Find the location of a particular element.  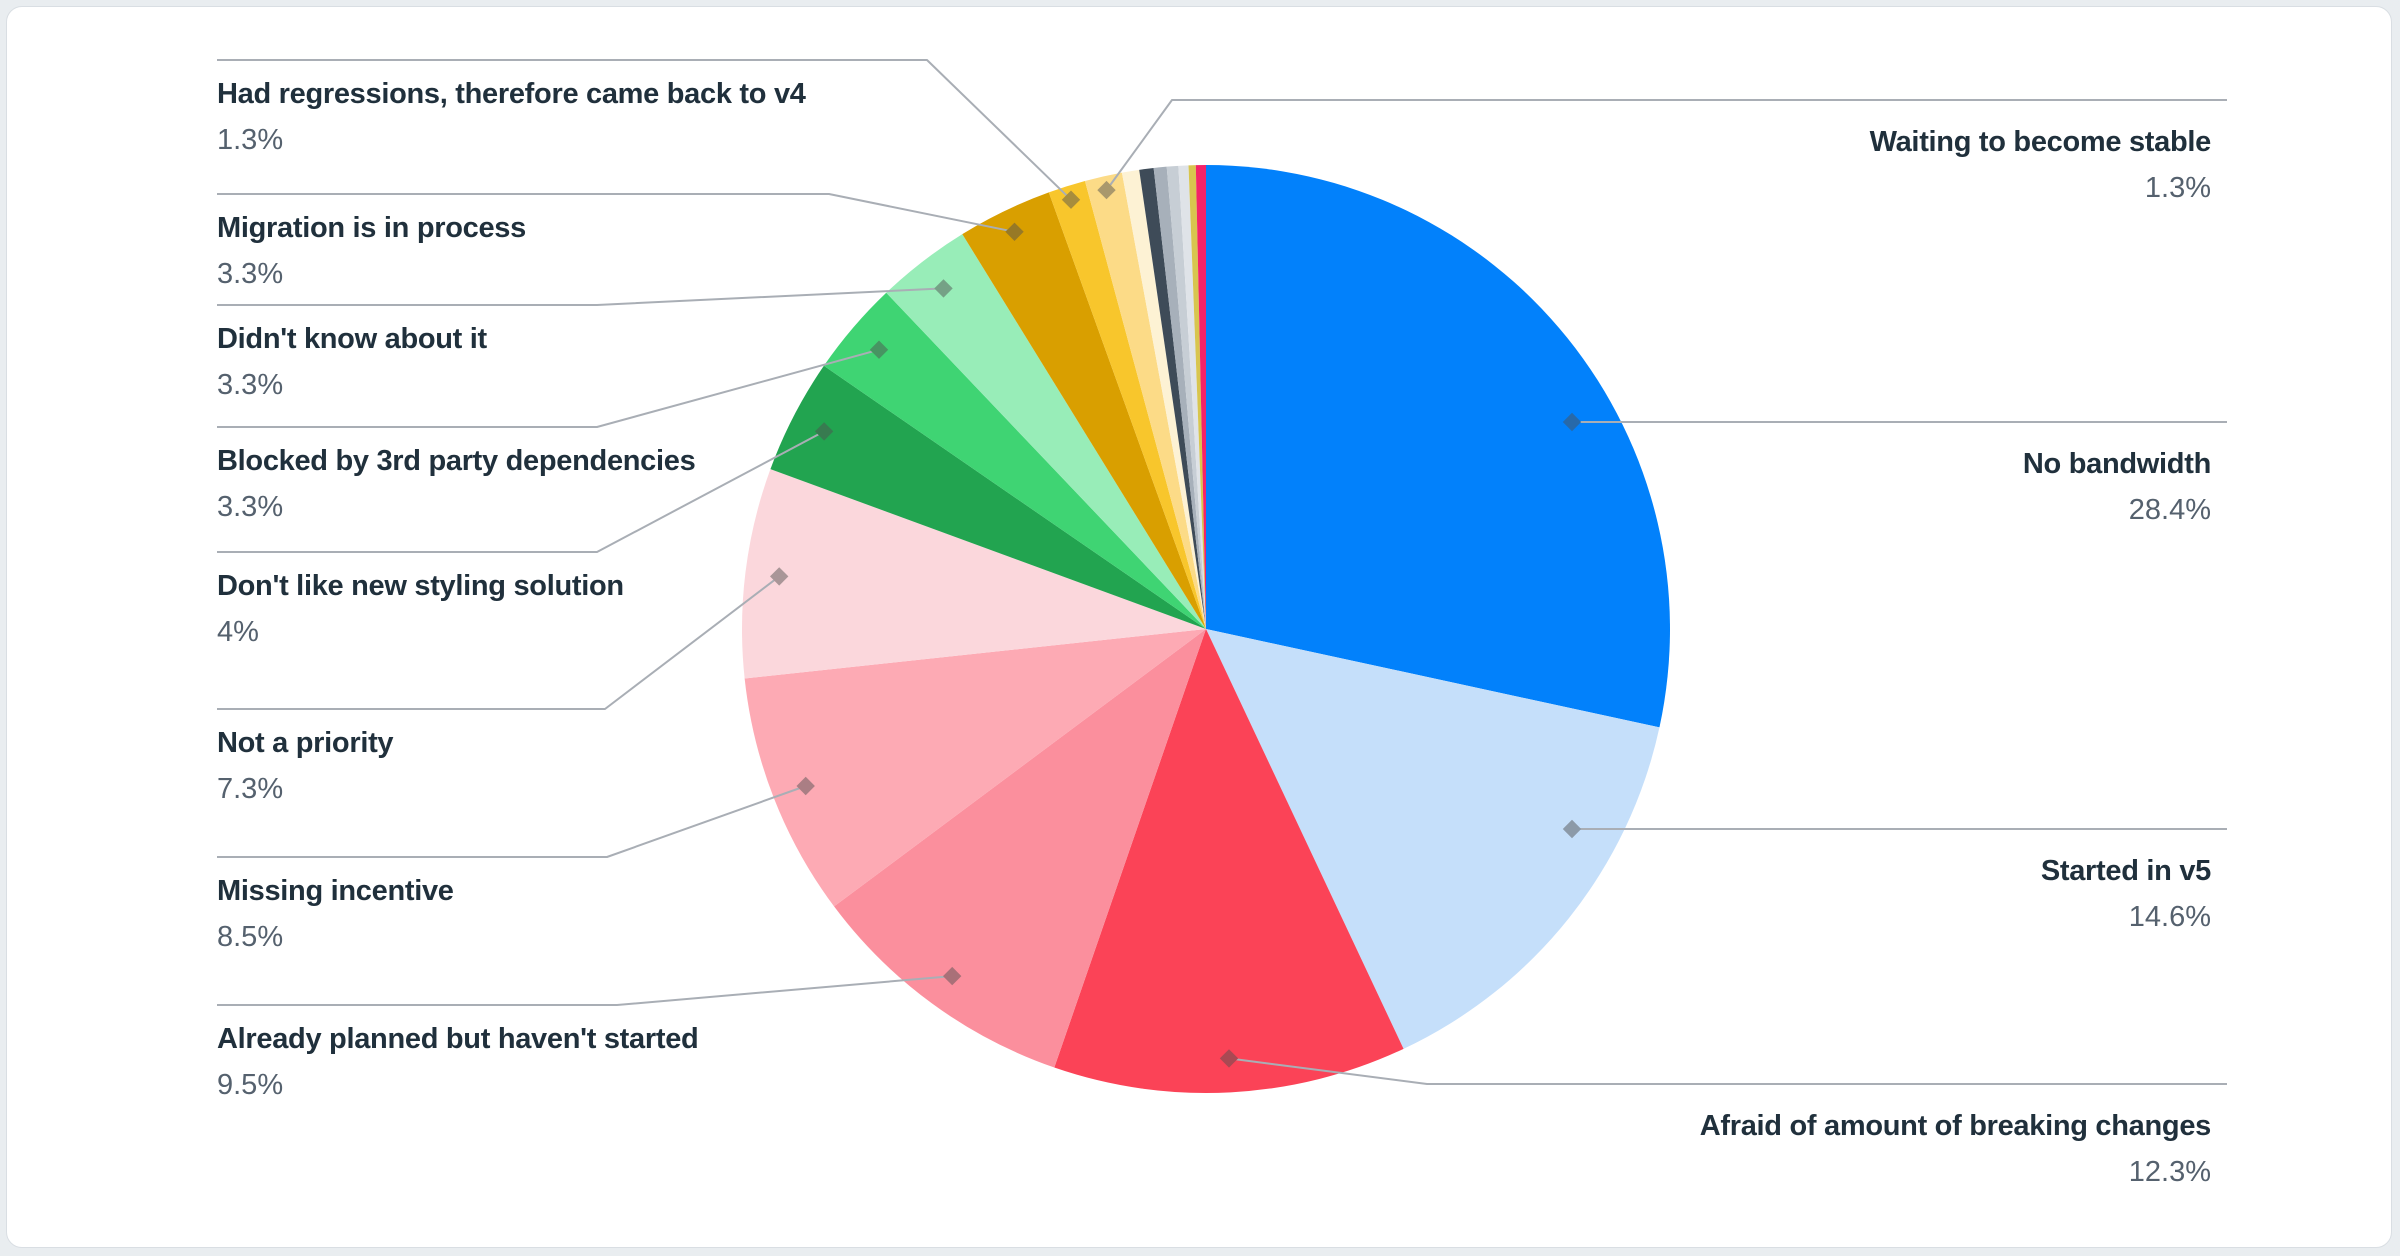

slice-label-percent: 4% is located at coordinates (238, 632).